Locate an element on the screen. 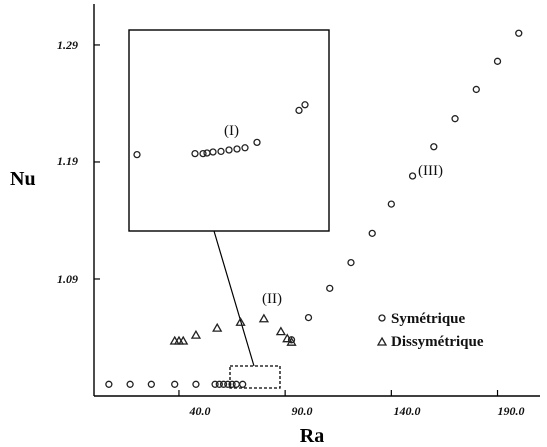  legend: Symétrique Dissymétrique is located at coordinates (430, 330).